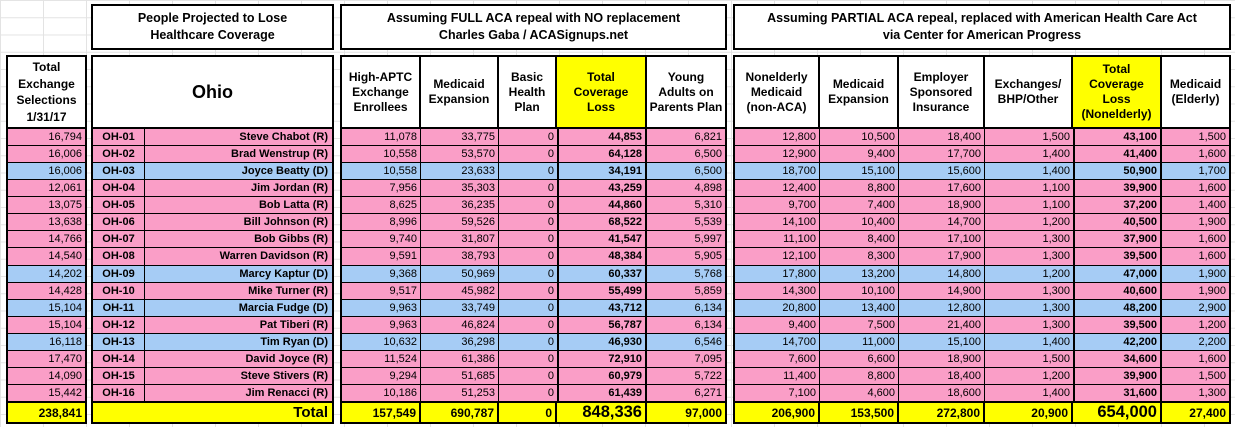 This screenshot has height=427, width=1235. Describe the element at coordinates (119, 222) in the screenshot. I see `district-cell: OH-06` at that location.